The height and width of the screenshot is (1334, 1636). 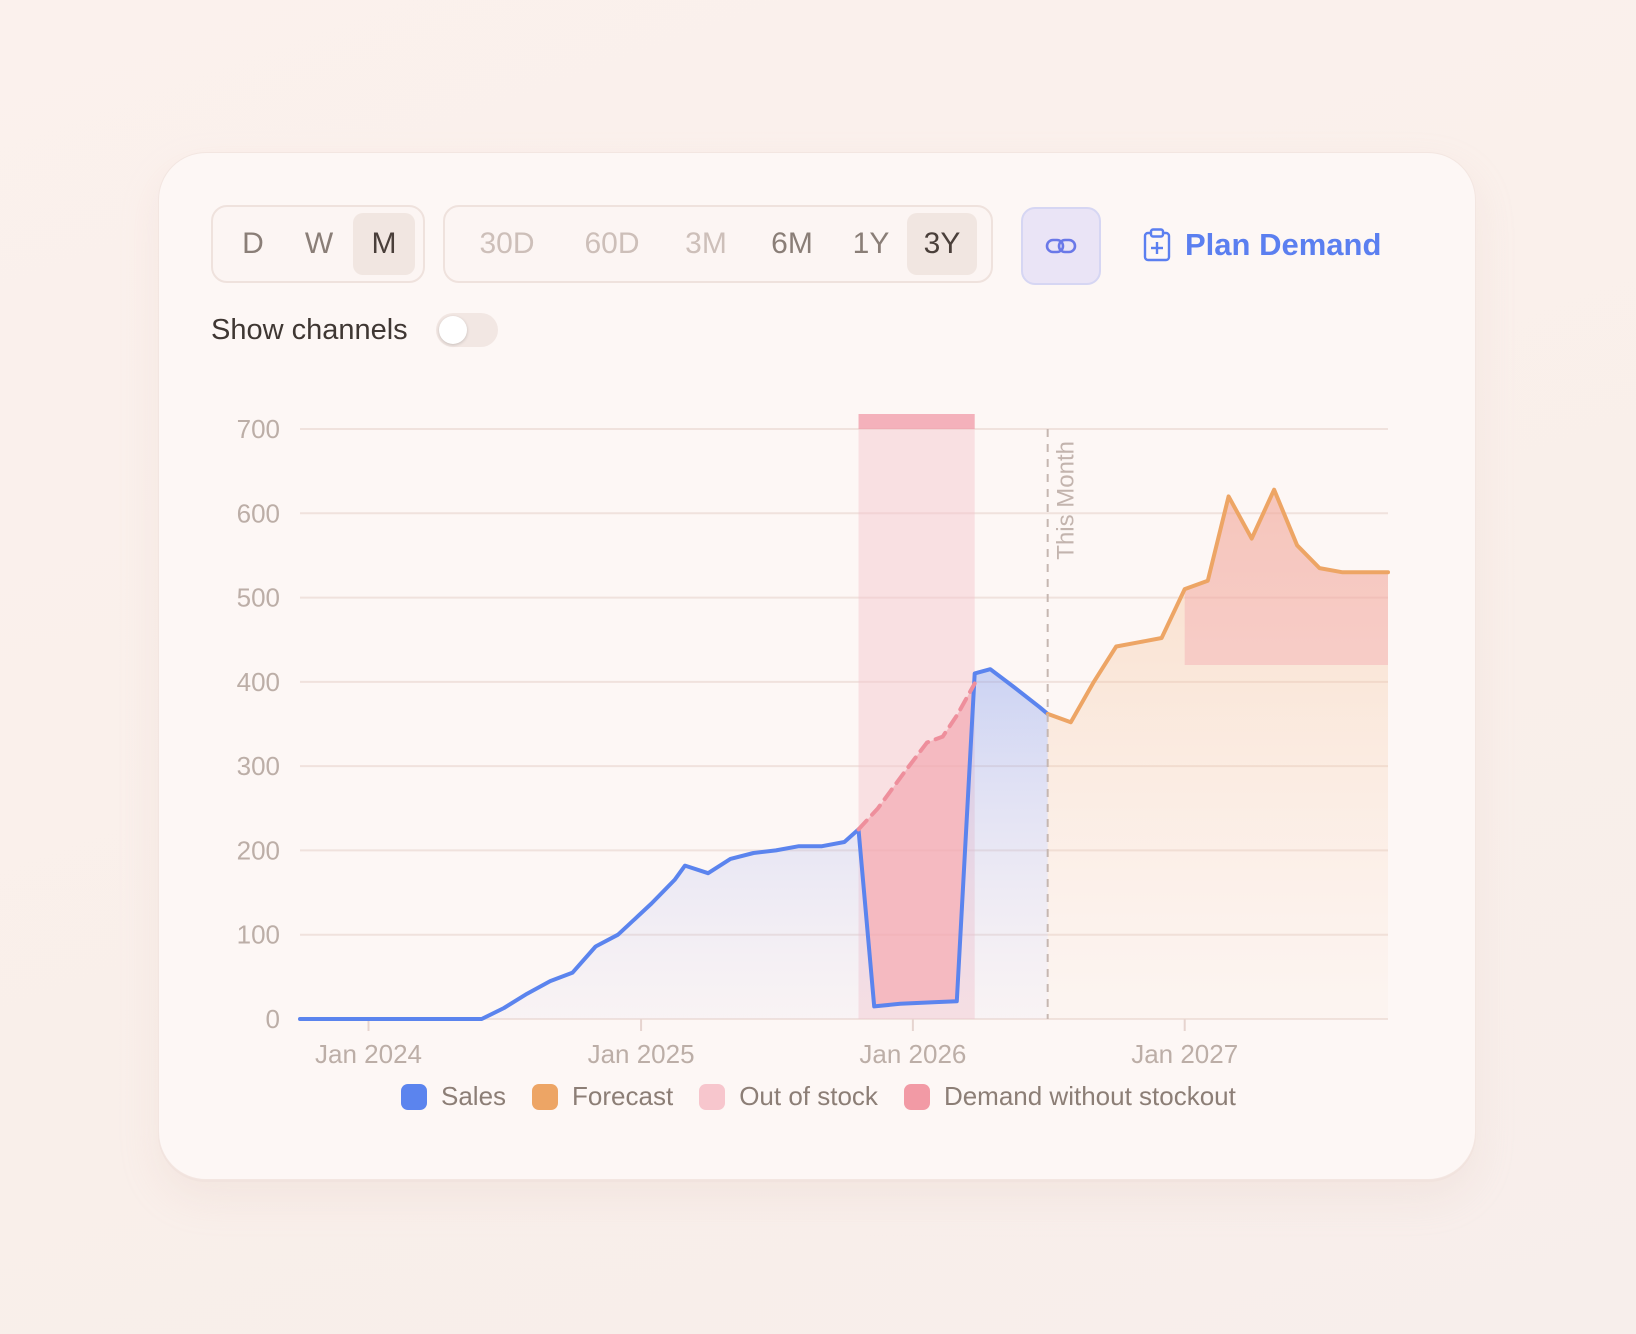 What do you see at coordinates (258, 429) in the screenshot?
I see `y-tick-label-7: 700` at bounding box center [258, 429].